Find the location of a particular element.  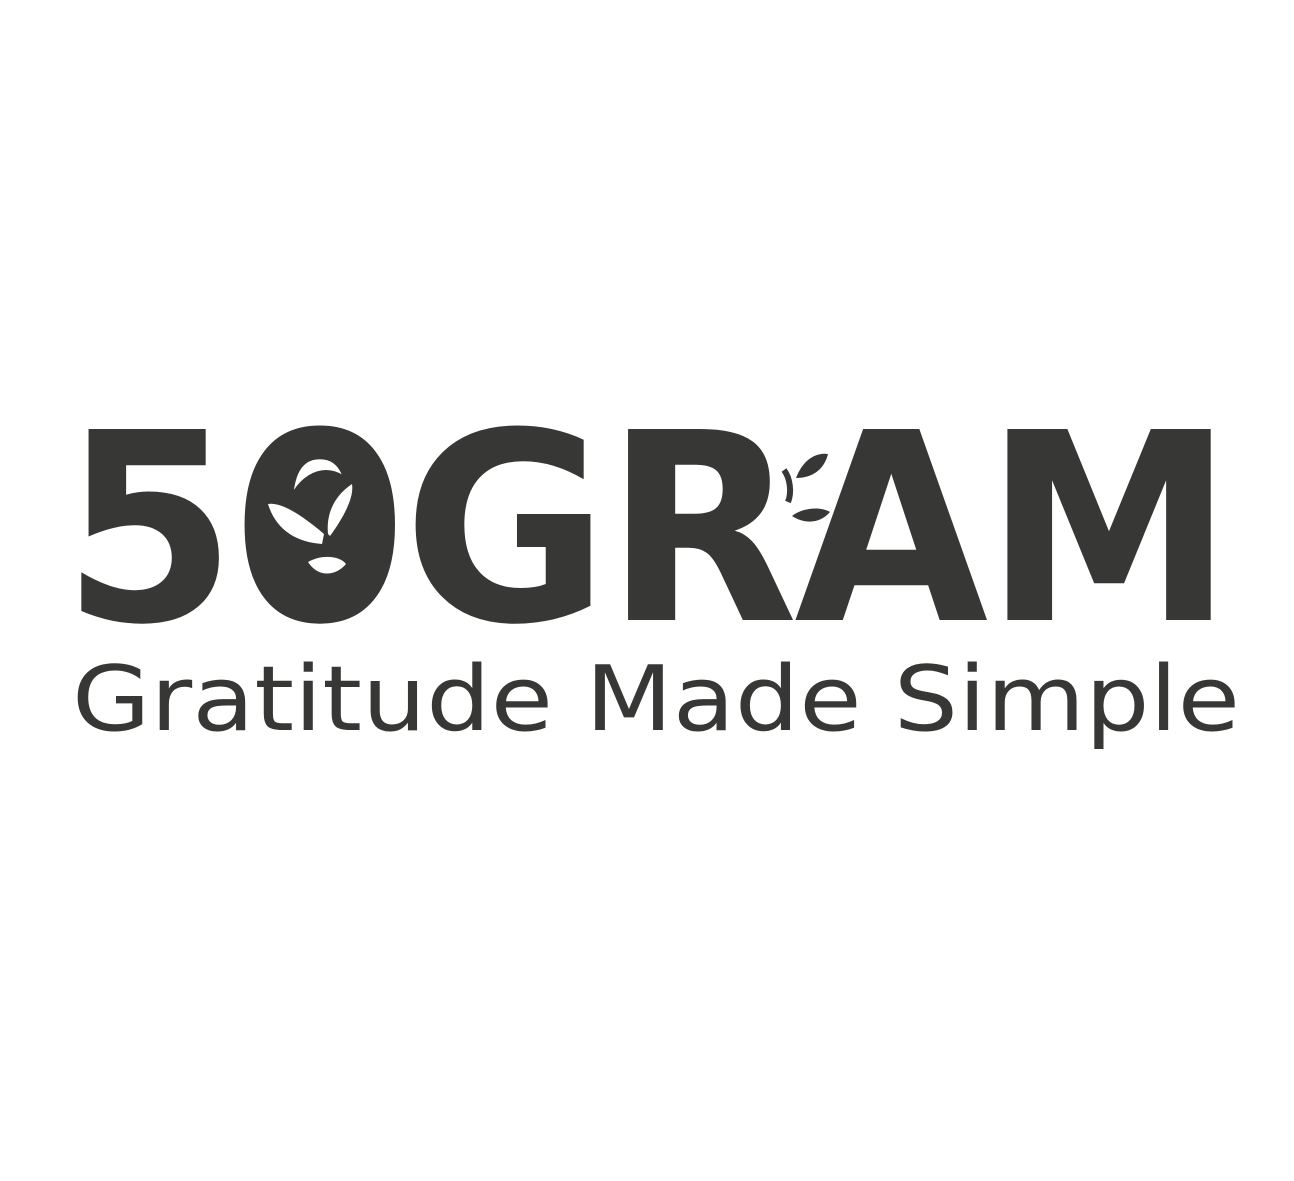

leaf-branch-icon is located at coordinates (805, 487).